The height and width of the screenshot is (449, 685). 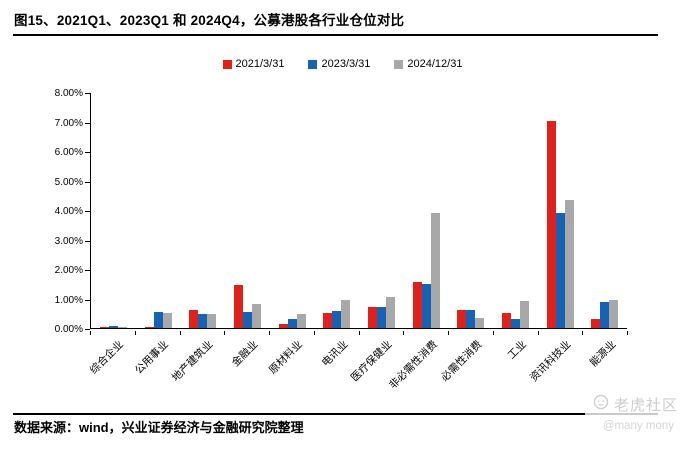 What do you see at coordinates (68, 182) in the screenshot?
I see `y-tick-label: 5.00%` at bounding box center [68, 182].